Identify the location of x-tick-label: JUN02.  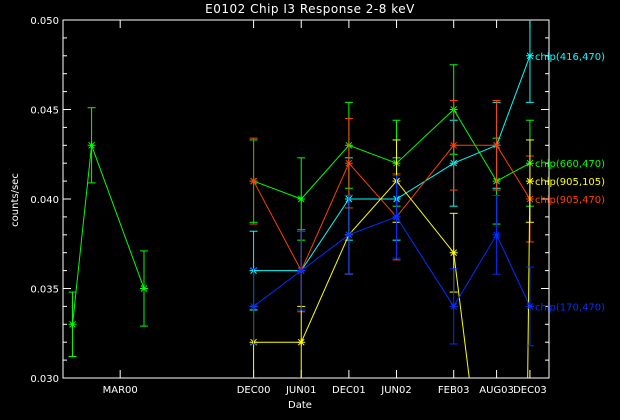
(395, 390).